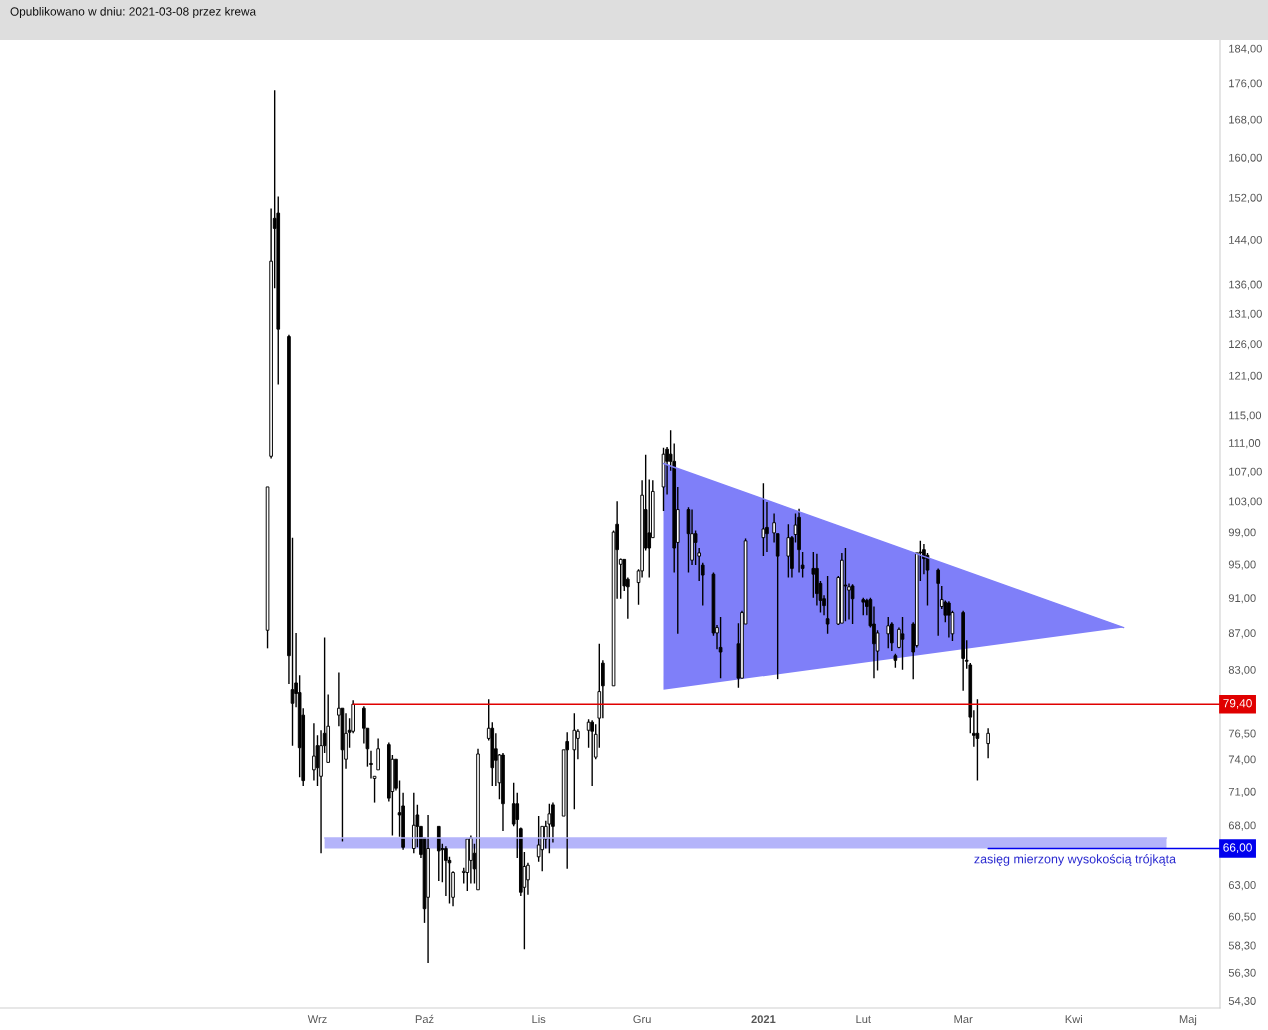 Image resolution: width=1268 pixels, height=1030 pixels. Describe the element at coordinates (1237, 704) in the screenshot. I see `series-label: 79,40` at that location.